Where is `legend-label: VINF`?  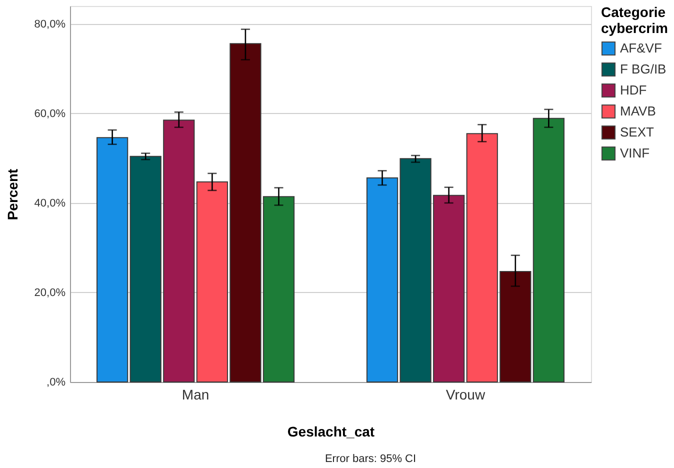
legend-label: VINF is located at coordinates (635, 153).